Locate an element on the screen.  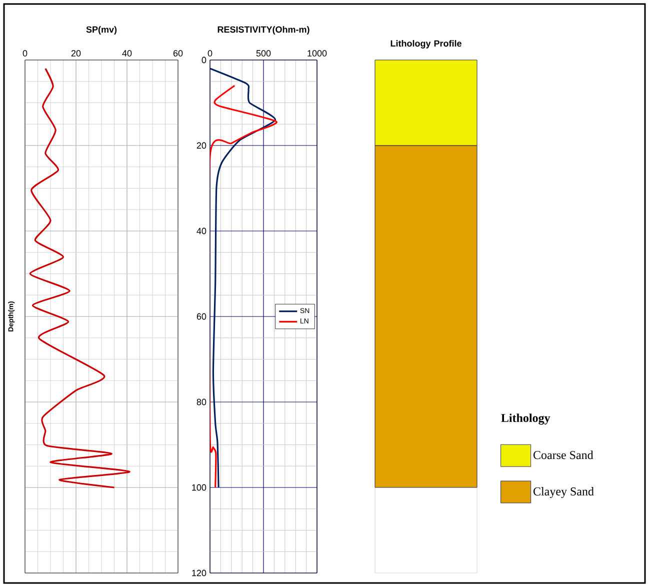
x-tick-label: 40 is located at coordinates (127, 53).